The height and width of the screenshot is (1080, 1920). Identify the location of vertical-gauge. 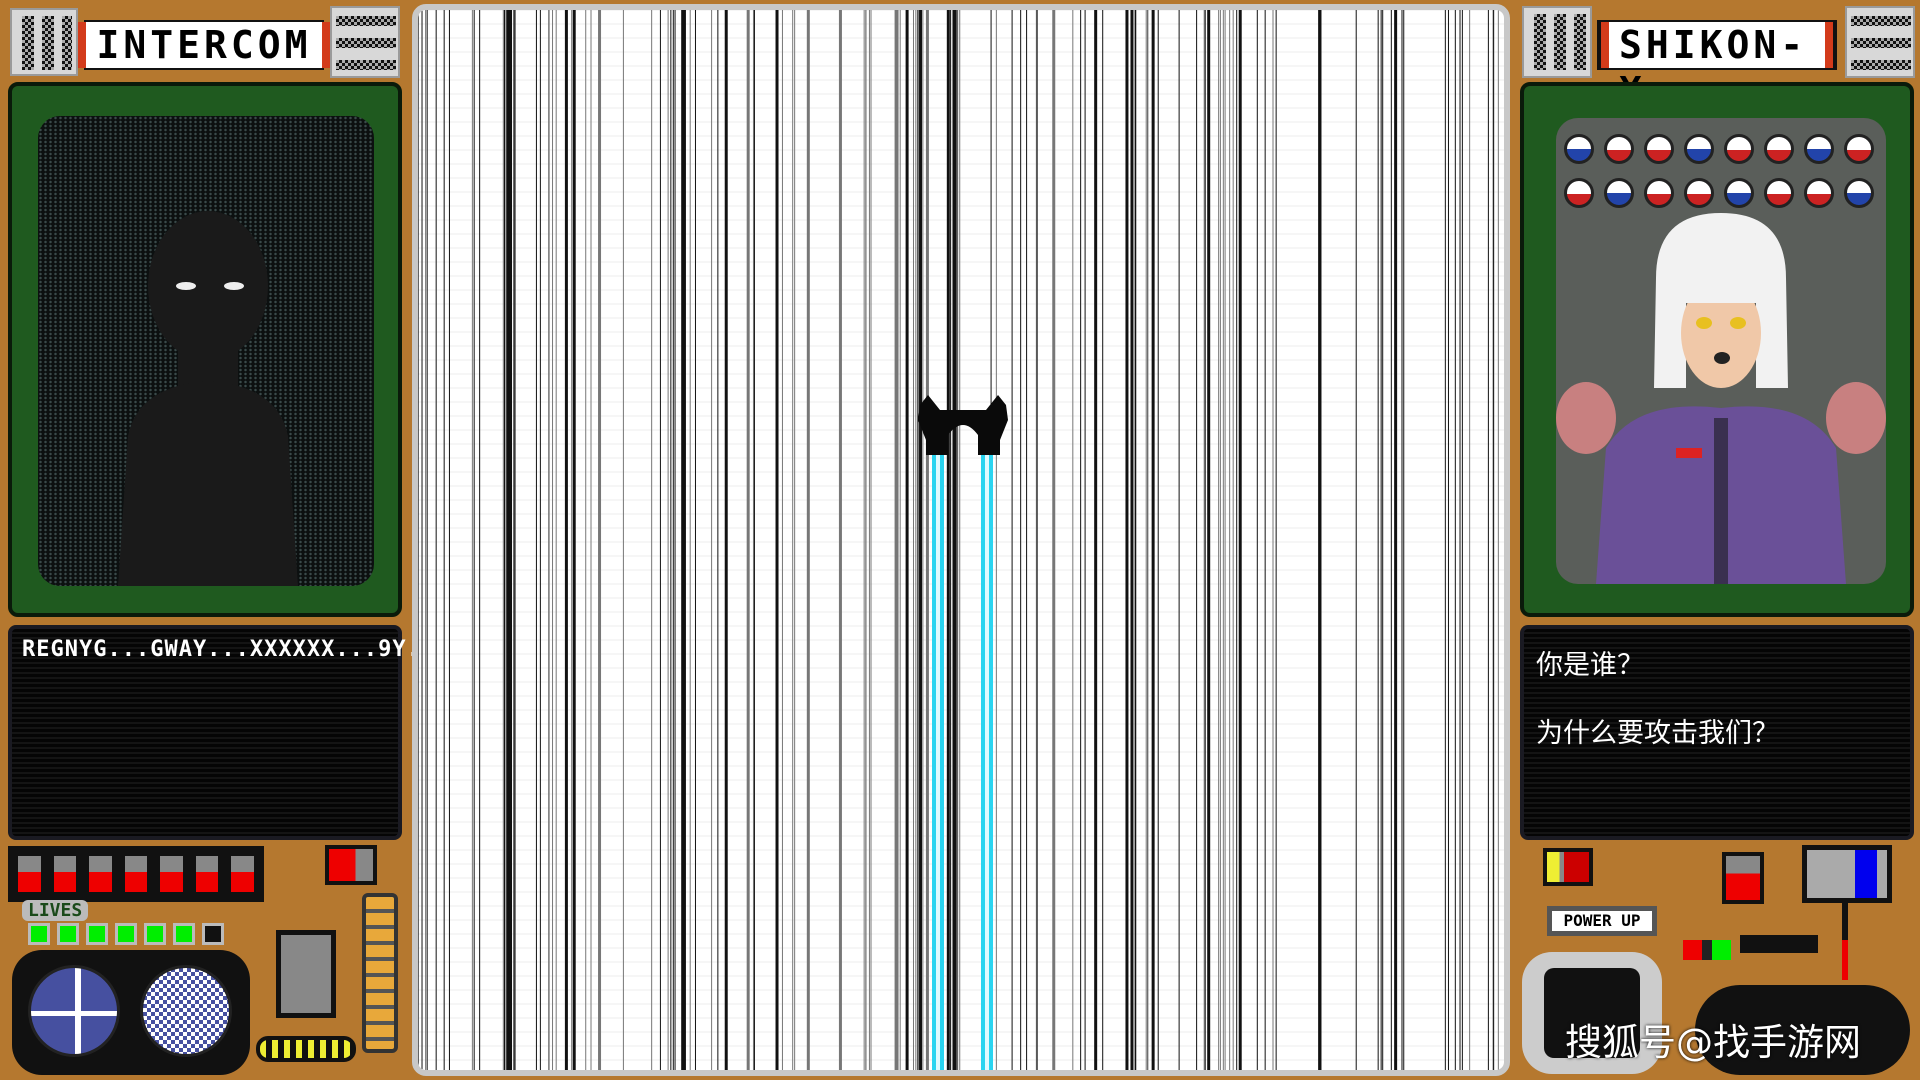
(380, 973).